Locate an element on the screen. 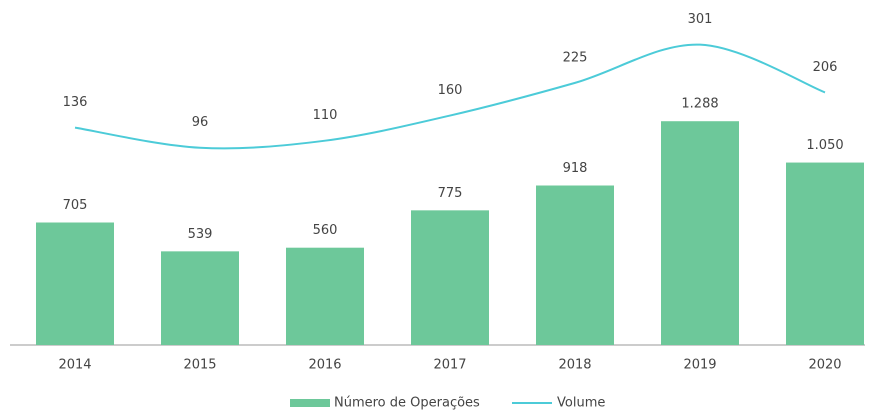 The height and width of the screenshot is (414, 875). data-label: 225 is located at coordinates (575, 57).